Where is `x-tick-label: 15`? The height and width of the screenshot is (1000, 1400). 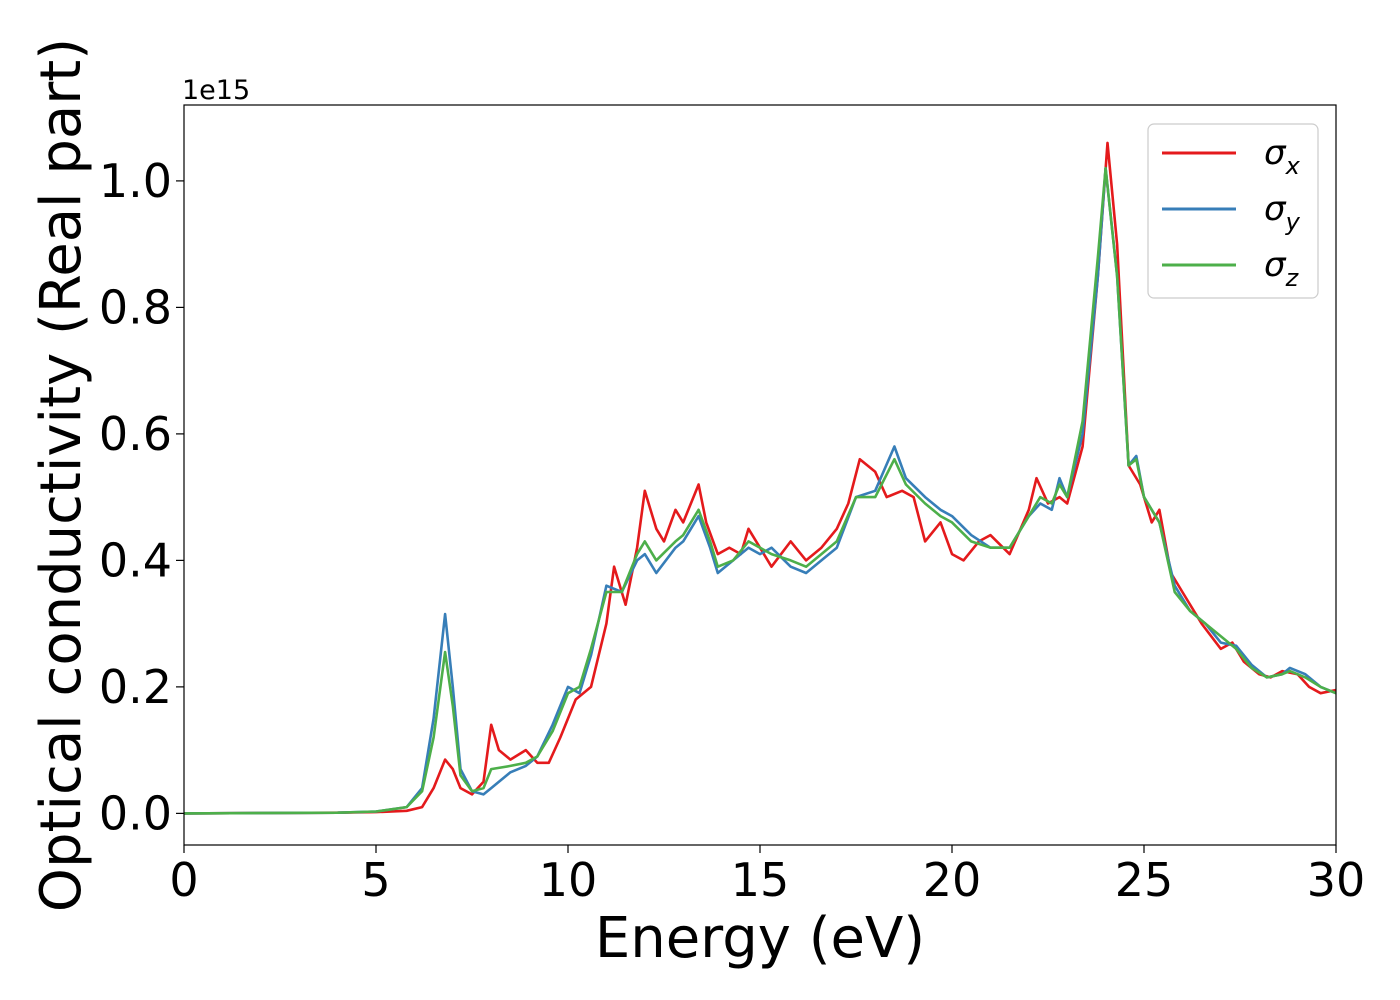
x-tick-label: 15 is located at coordinates (760, 880).